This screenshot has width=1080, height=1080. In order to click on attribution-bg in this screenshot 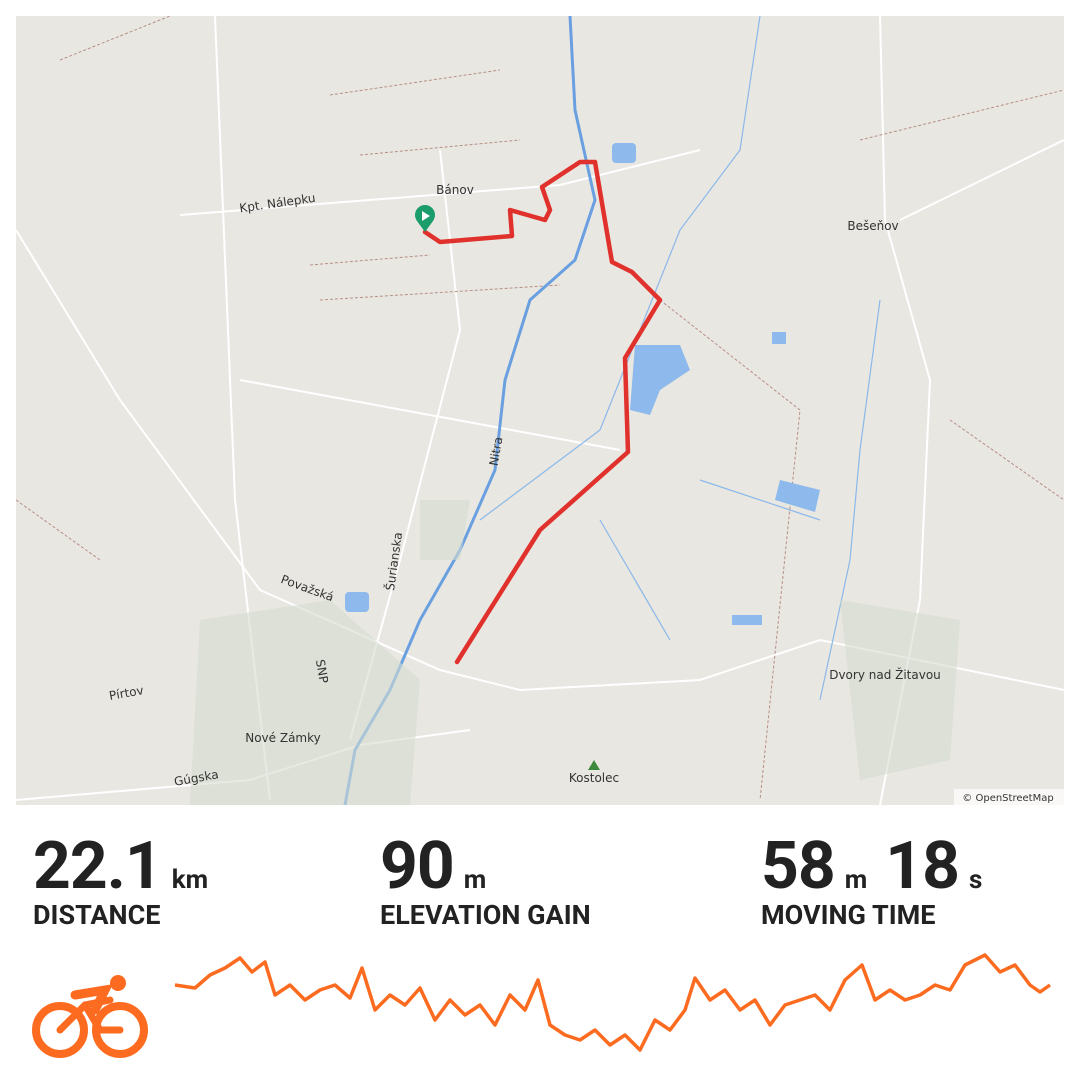, I will do `click(1009, 797)`.